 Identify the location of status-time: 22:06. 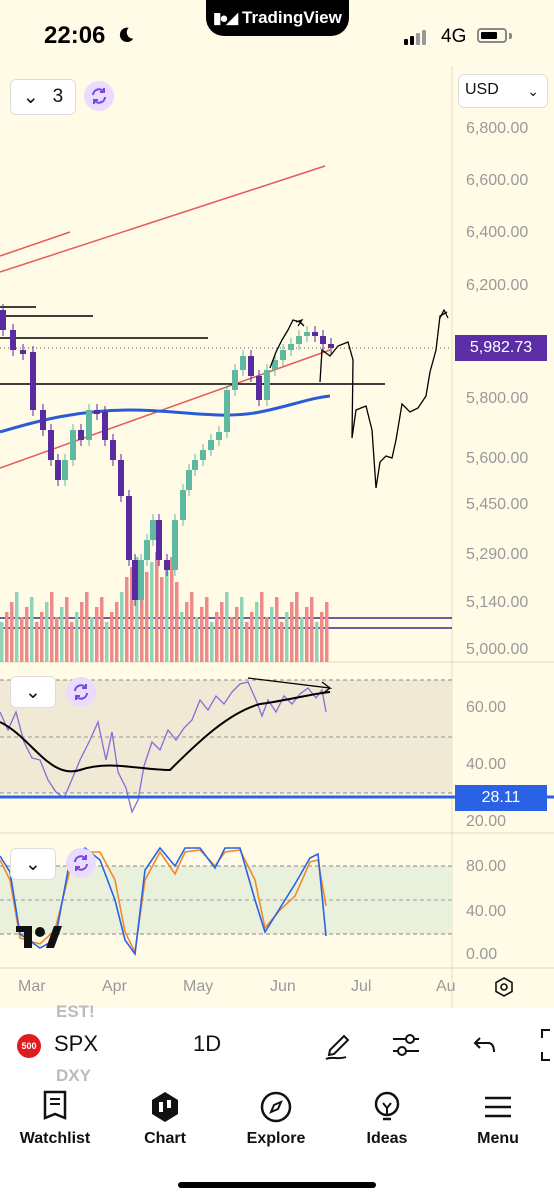
(75, 35).